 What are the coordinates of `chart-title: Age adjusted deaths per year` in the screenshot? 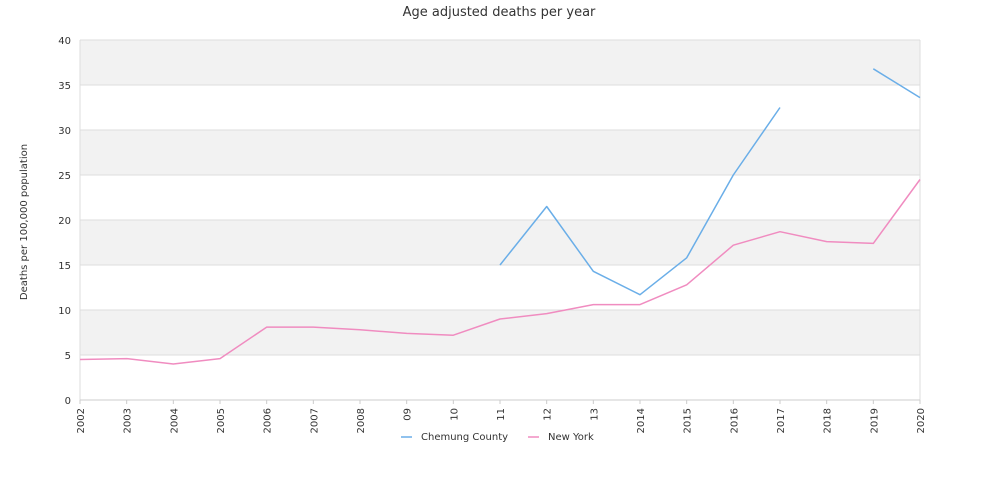 It's located at (499, 12).